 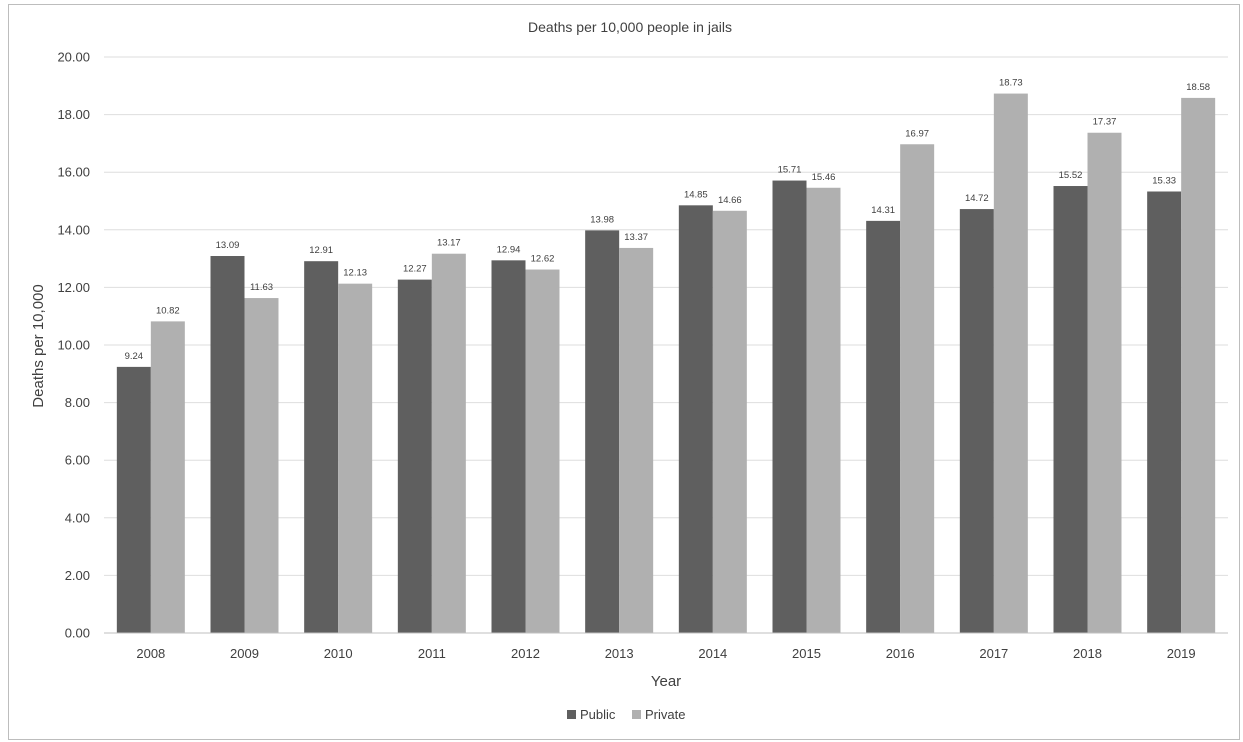 What do you see at coordinates (598, 714) in the screenshot?
I see `legend-label-public: Public` at bounding box center [598, 714].